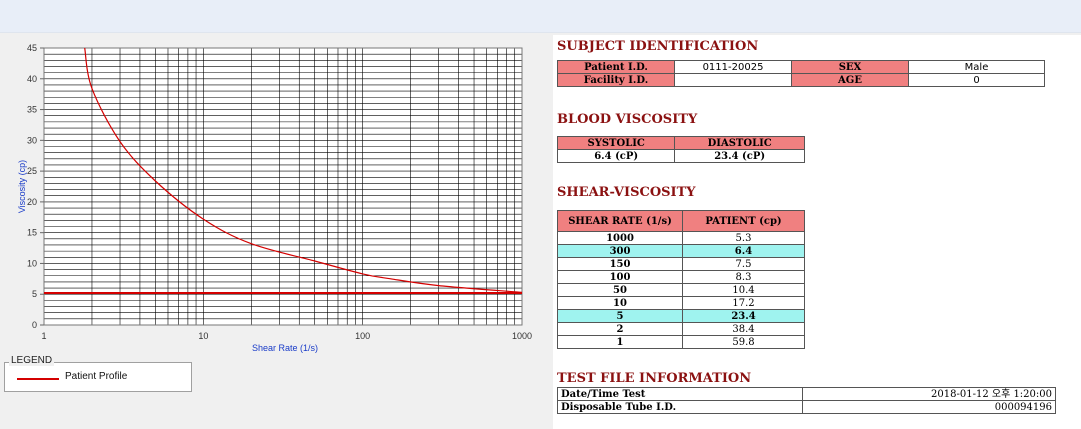 The image size is (1081, 429). What do you see at coordinates (850, 67) in the screenshot?
I see `sex-label: SEX` at bounding box center [850, 67].